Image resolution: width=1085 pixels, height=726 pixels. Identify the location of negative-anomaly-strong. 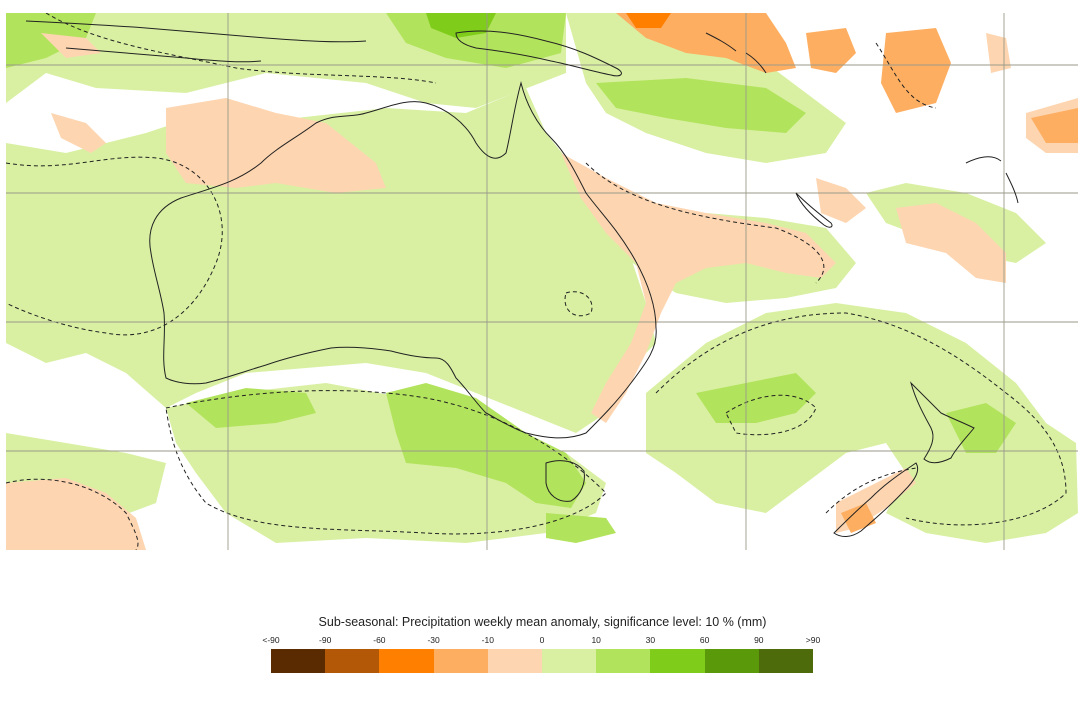
(648, 20).